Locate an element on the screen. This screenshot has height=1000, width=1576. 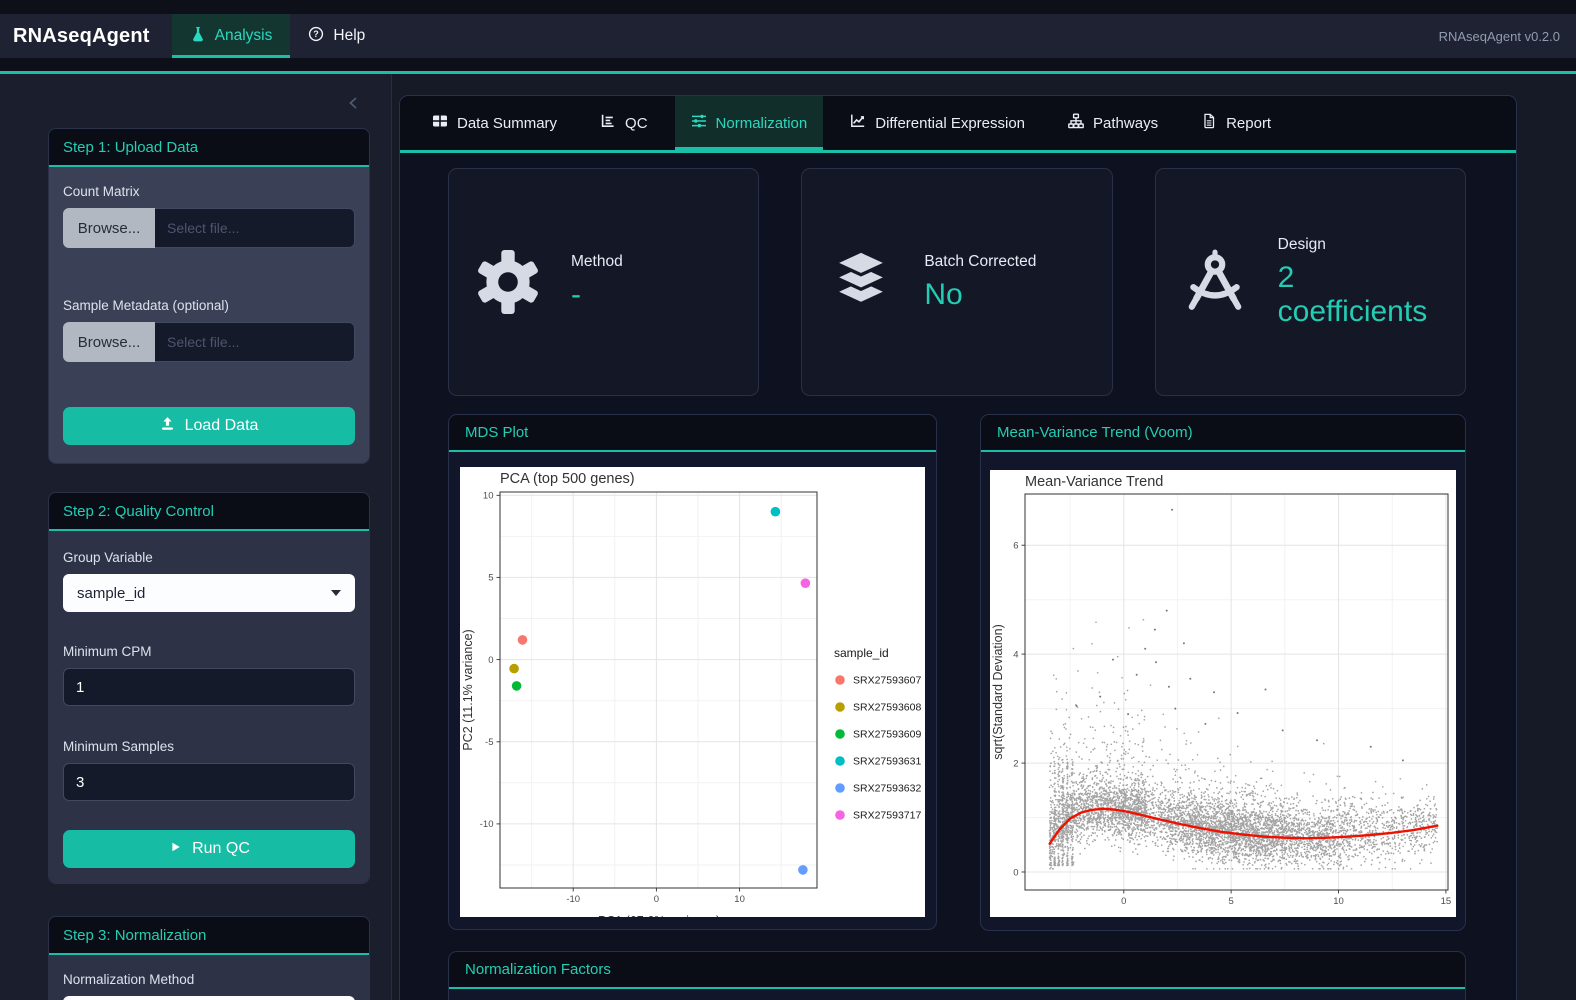
nav-tab-analysis: Analysis is located at coordinates (231, 36).